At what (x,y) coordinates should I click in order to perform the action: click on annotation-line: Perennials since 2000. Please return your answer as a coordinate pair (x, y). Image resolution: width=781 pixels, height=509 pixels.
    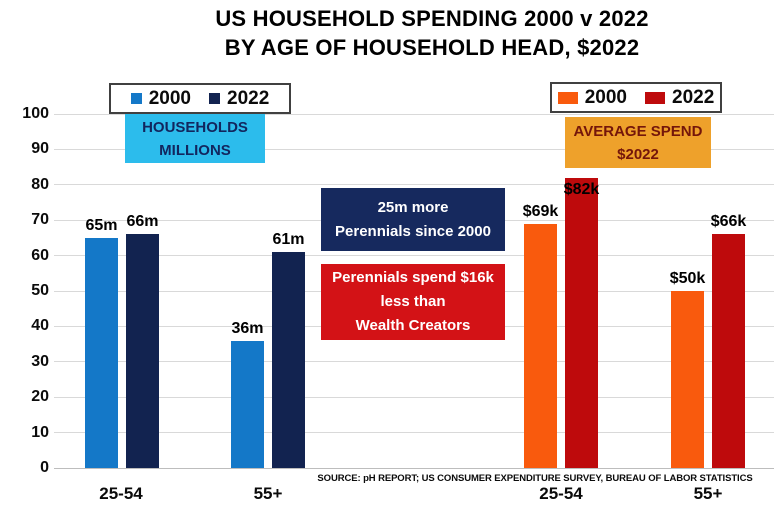
    Looking at the image, I should click on (413, 231).